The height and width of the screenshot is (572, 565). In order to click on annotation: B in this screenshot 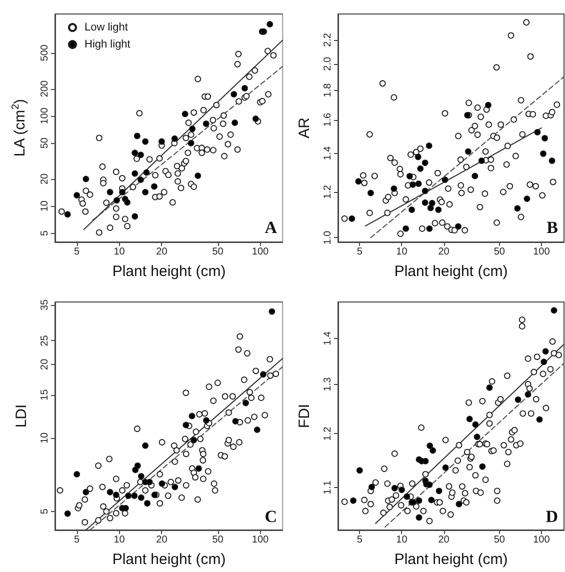, I will do `click(552, 227)`.